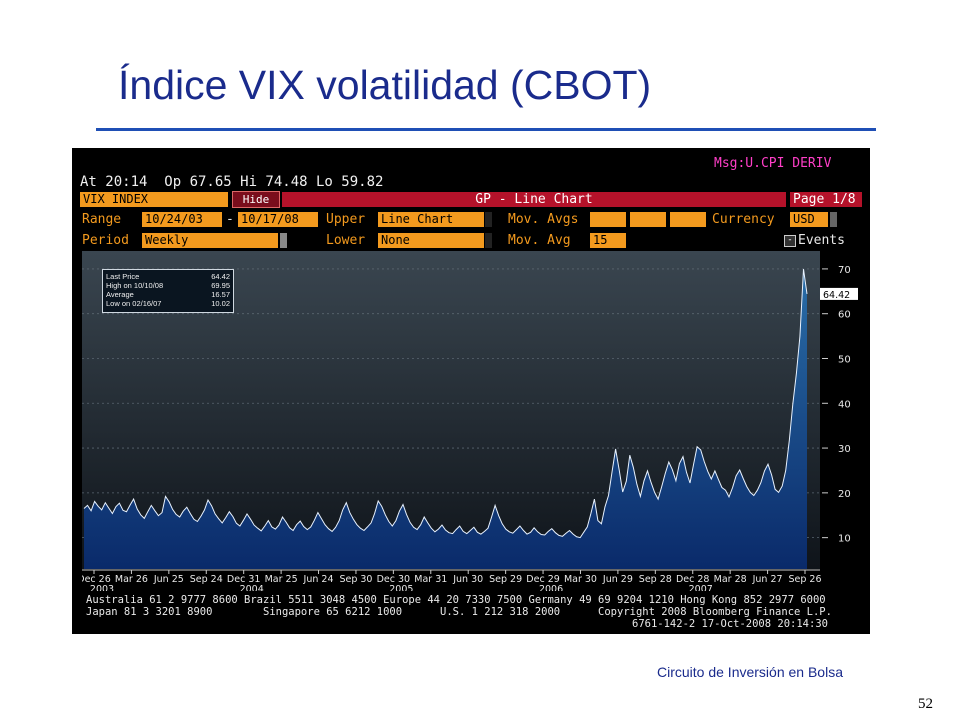 This screenshot has height=720, width=960. Describe the element at coordinates (488, 219) in the screenshot. I see `upper-dropdown-icon` at that location.